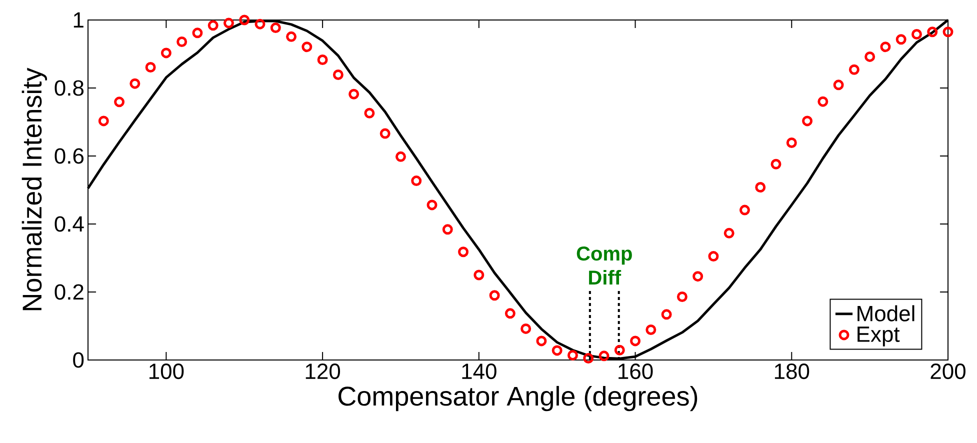  I want to click on x-tick-label: 180, so click(792, 372).